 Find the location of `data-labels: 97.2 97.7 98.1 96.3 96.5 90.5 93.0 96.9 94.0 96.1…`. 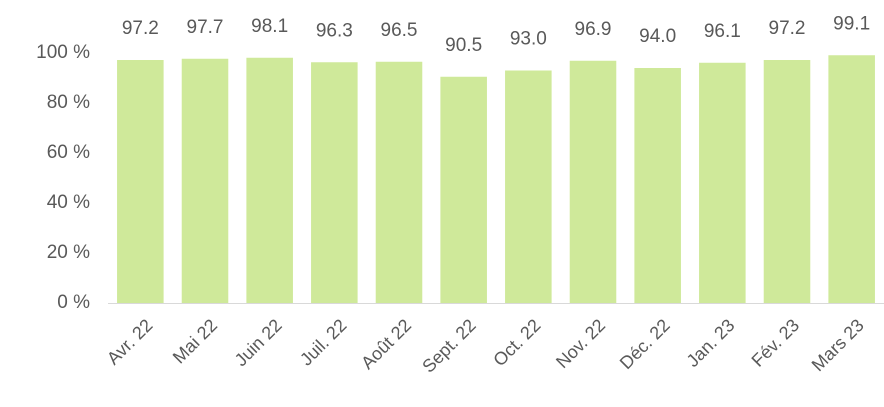

data-labels: 97.2 97.7 98.1 96.3 96.5 90.5 93.0 96.9 94.0 96.1… is located at coordinates (496, 34).